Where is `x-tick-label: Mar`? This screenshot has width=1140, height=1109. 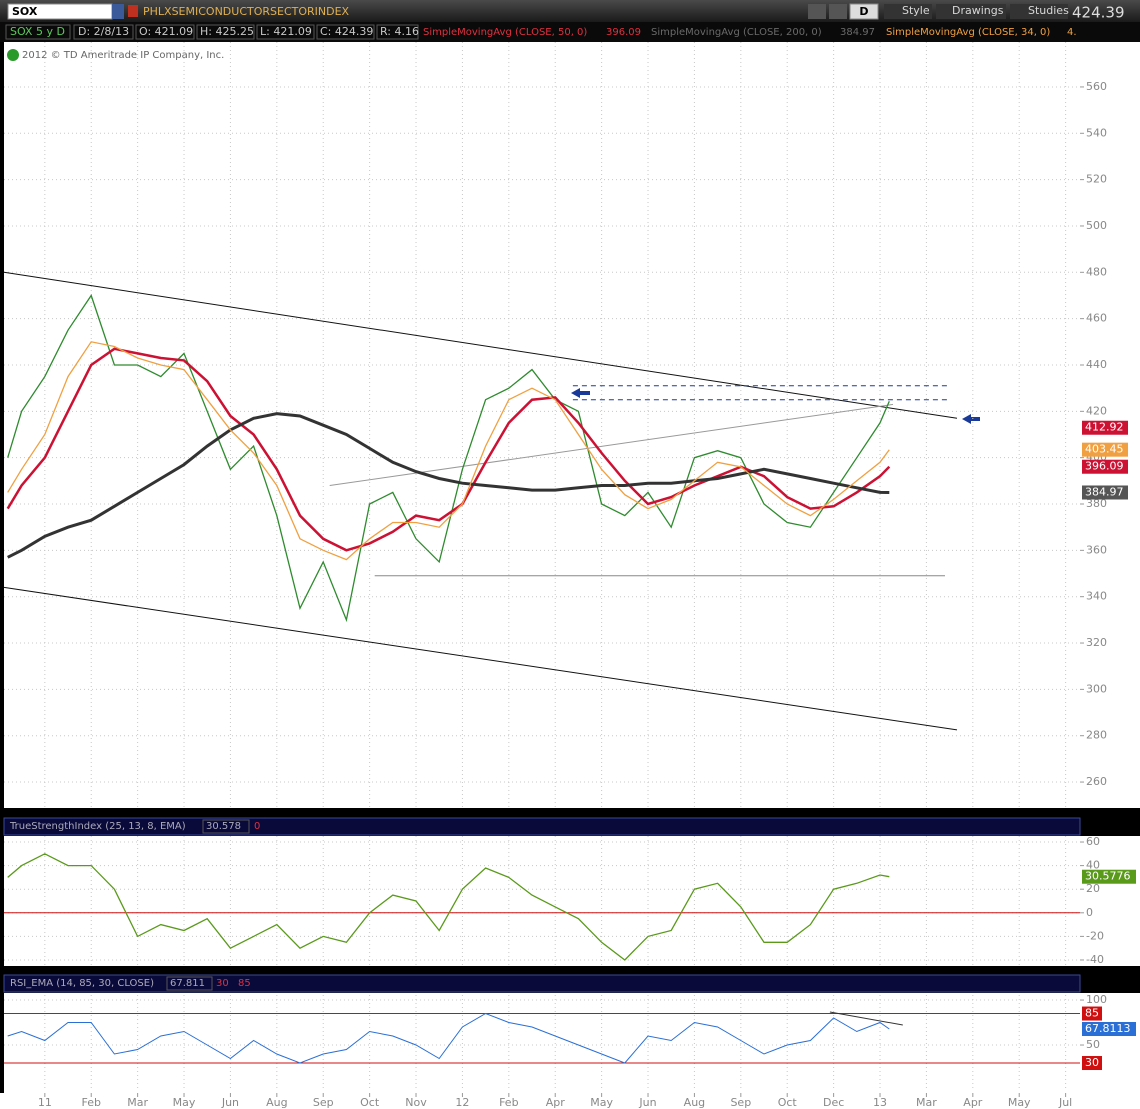 x-tick-label: Mar is located at coordinates (137, 1102).